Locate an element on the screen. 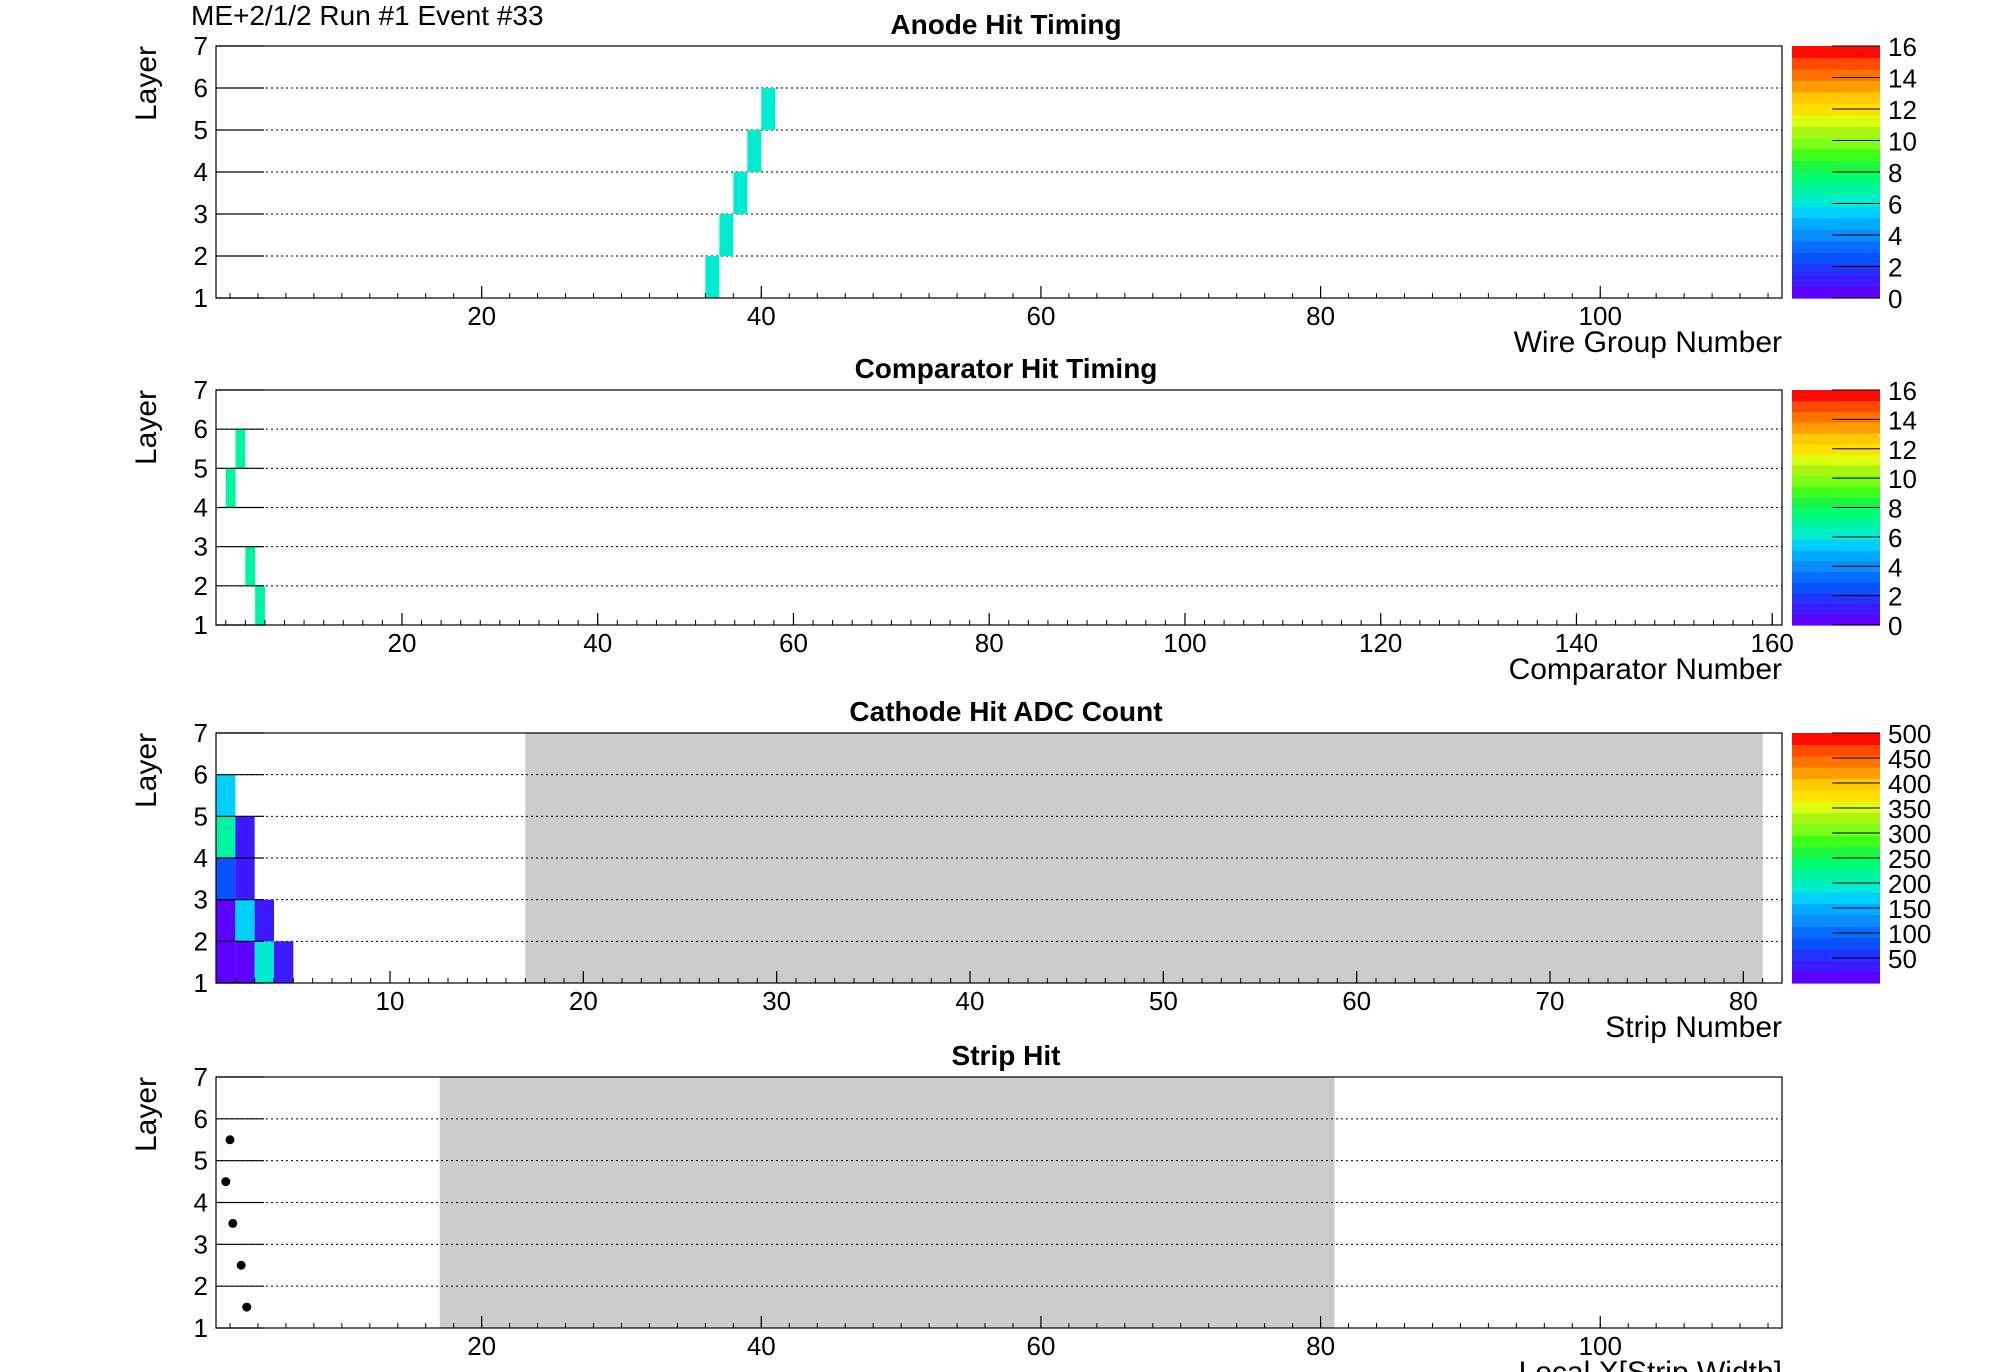 Image resolution: width=1996 pixels, height=1372 pixels. x-tick-label: 50 is located at coordinates (1163, 1001).